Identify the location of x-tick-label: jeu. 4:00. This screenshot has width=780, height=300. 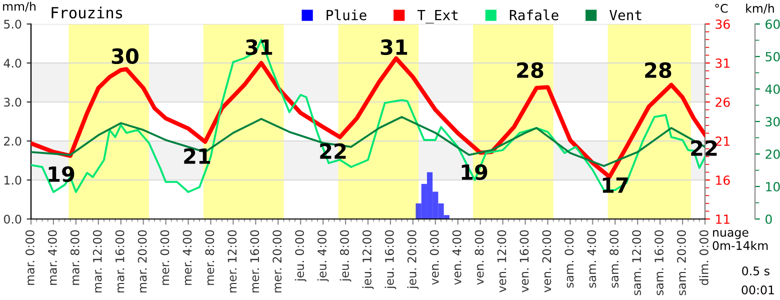
(323, 256).